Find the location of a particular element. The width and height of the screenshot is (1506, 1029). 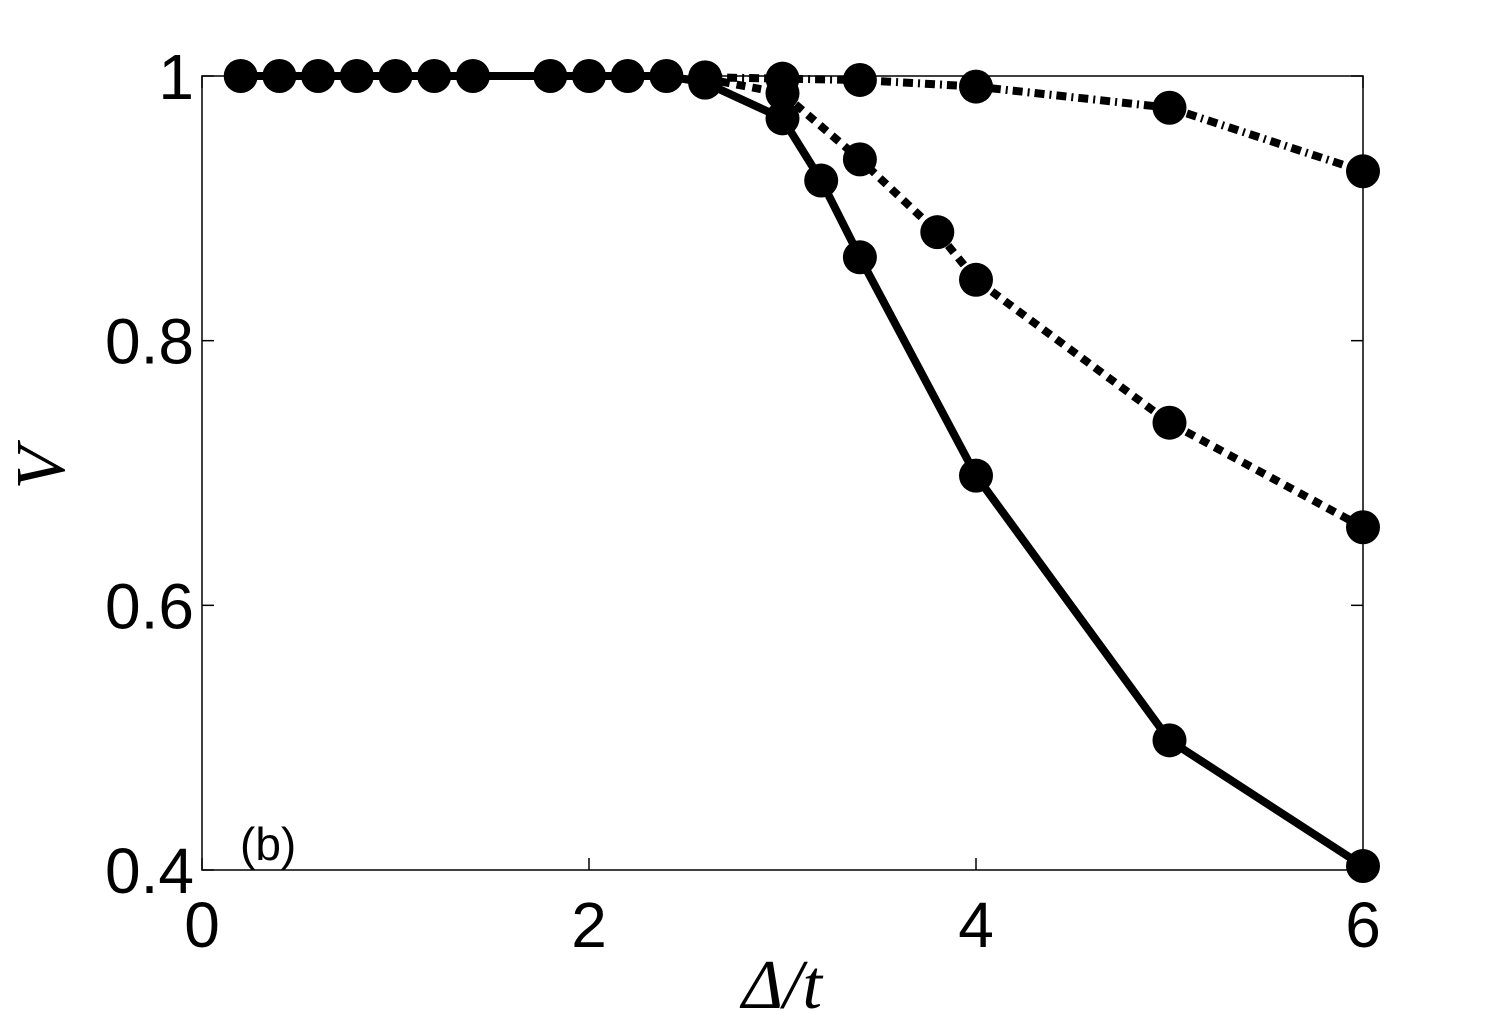

x-tick-label: 0 is located at coordinates (202, 925).